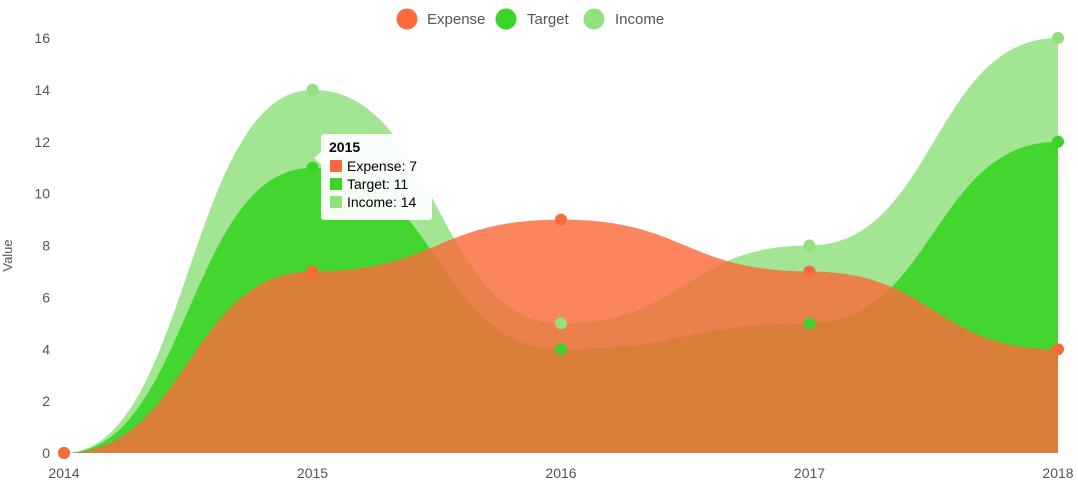 Image resolution: width=1078 pixels, height=488 pixels. I want to click on tooltip-box, so click(376, 177).